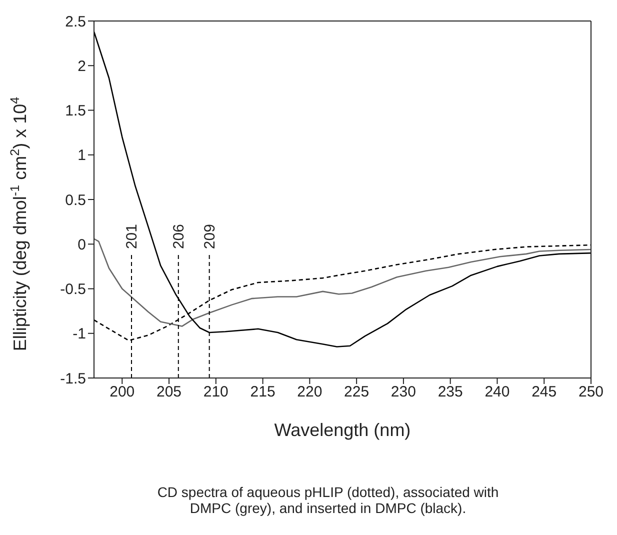 The image size is (617, 535). What do you see at coordinates (82, 155) in the screenshot?
I see `y-tick-label: 1` at bounding box center [82, 155].